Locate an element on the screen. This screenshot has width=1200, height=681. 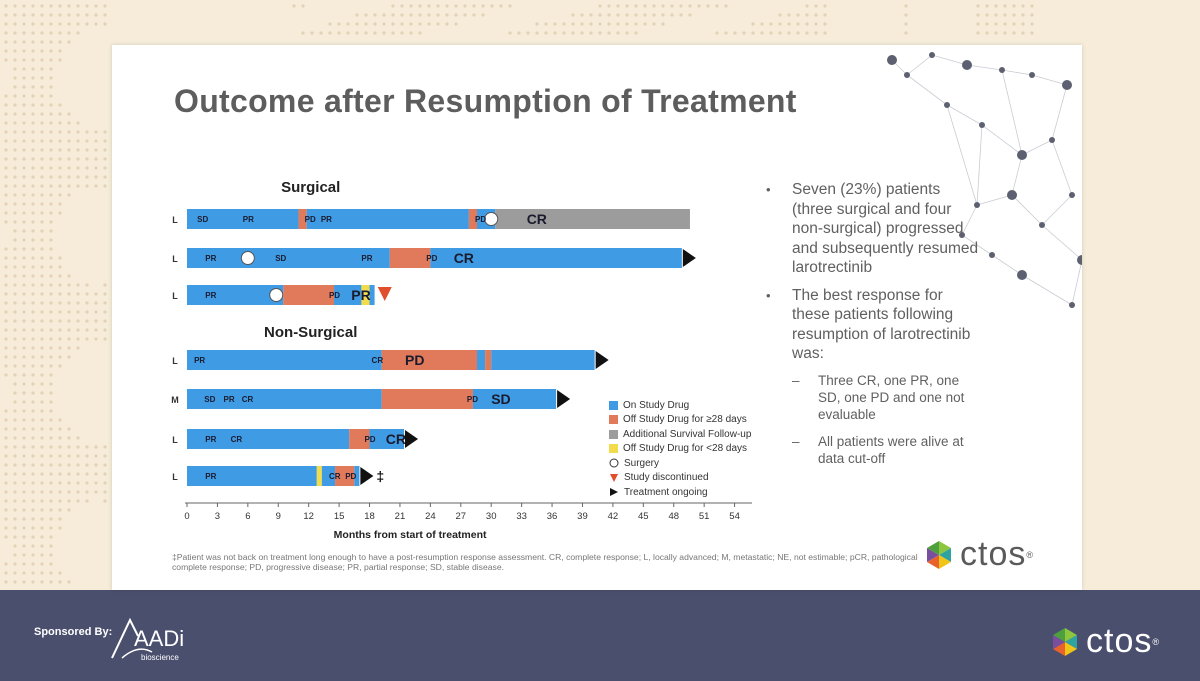
response-label: SD is located at coordinates (209, 399).